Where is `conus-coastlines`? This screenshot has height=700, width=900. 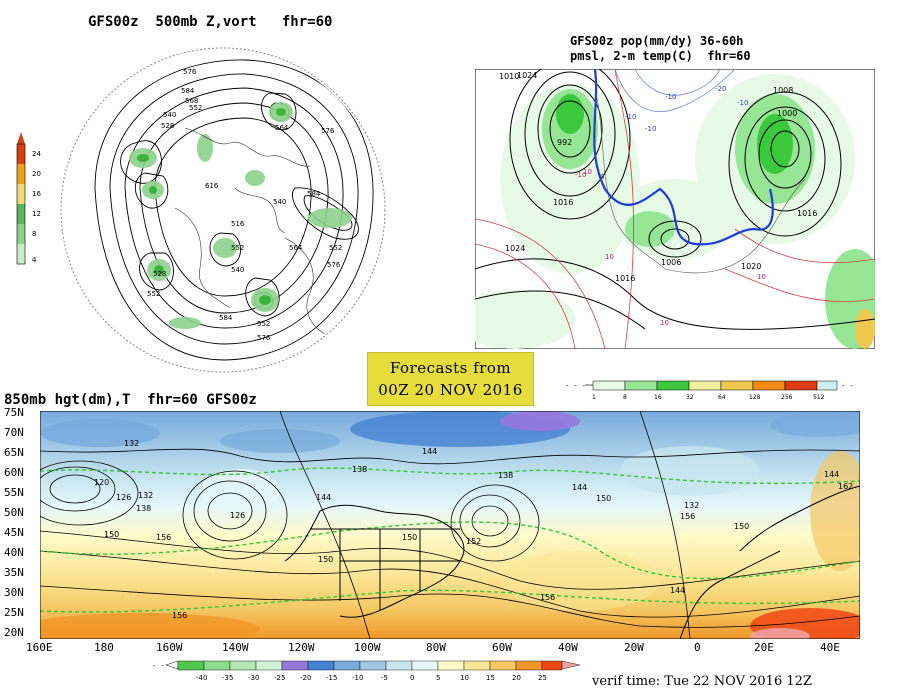
conus-coastlines is located at coordinates (700, 181).